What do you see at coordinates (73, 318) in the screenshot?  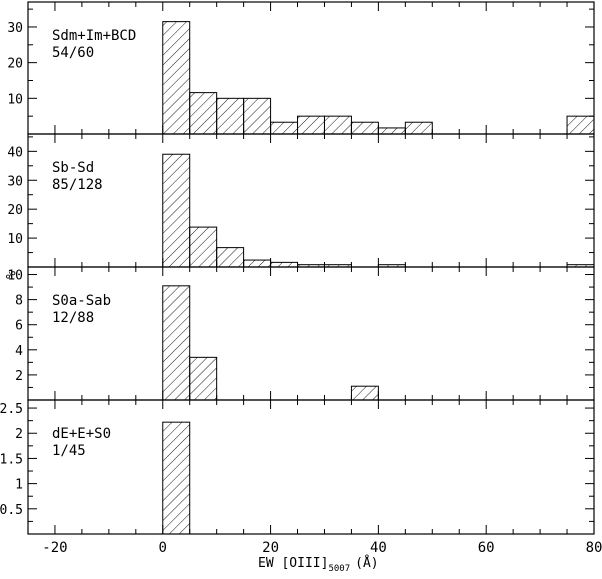 I see `panel-count: 12/88` at bounding box center [73, 318].